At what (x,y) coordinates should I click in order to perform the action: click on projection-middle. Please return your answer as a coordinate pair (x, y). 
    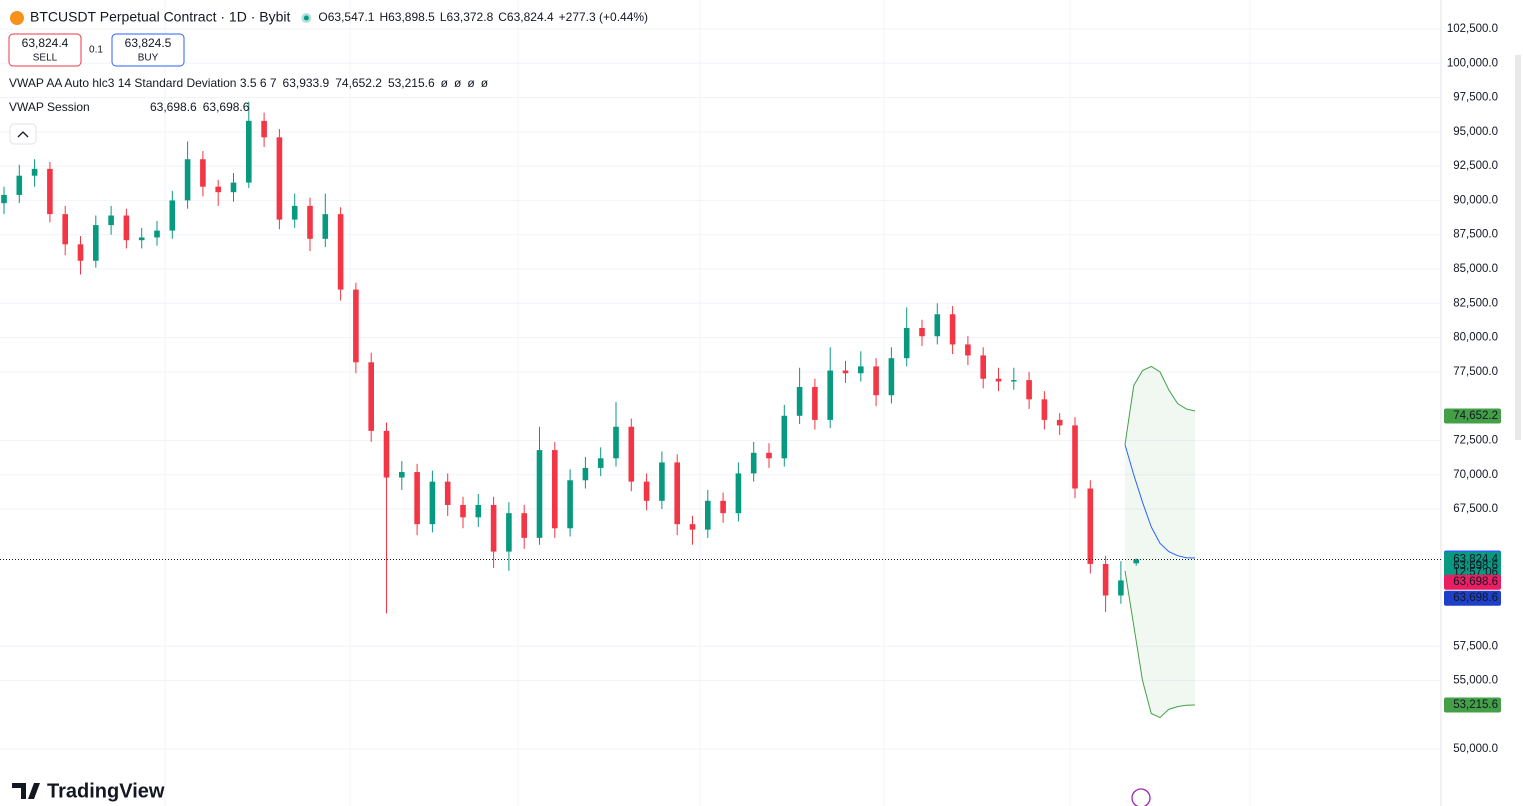
    Looking at the image, I should click on (1160, 501).